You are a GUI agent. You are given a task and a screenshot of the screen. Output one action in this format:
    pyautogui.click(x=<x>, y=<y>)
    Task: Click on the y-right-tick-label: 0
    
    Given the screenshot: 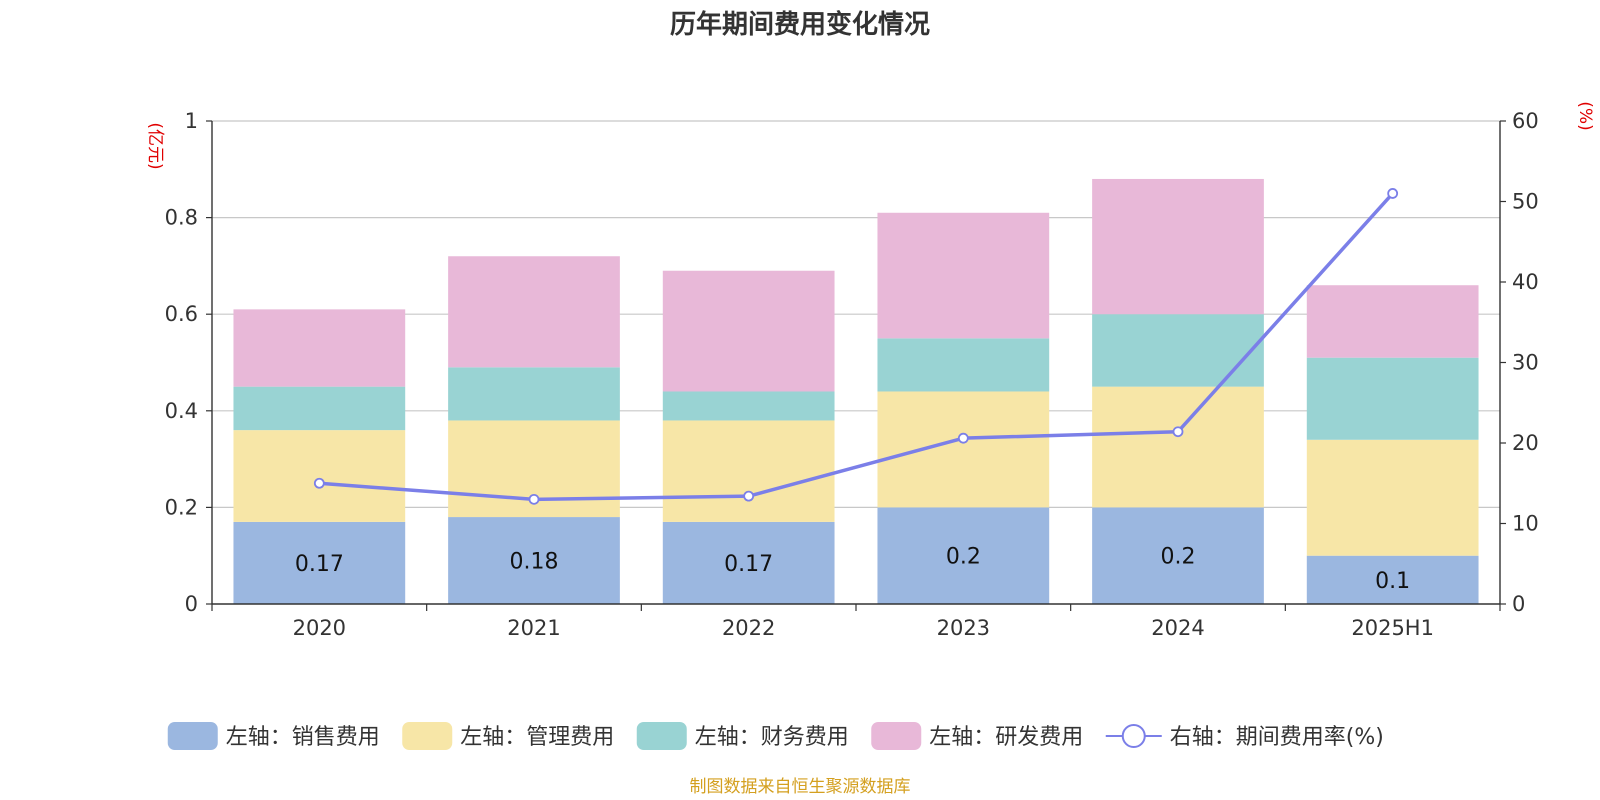 What is the action you would take?
    pyautogui.click(x=1518, y=604)
    